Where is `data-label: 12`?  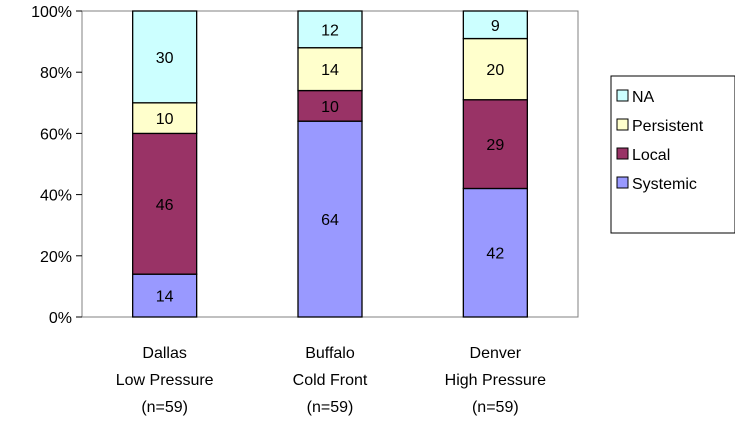 data-label: 12 is located at coordinates (330, 30).